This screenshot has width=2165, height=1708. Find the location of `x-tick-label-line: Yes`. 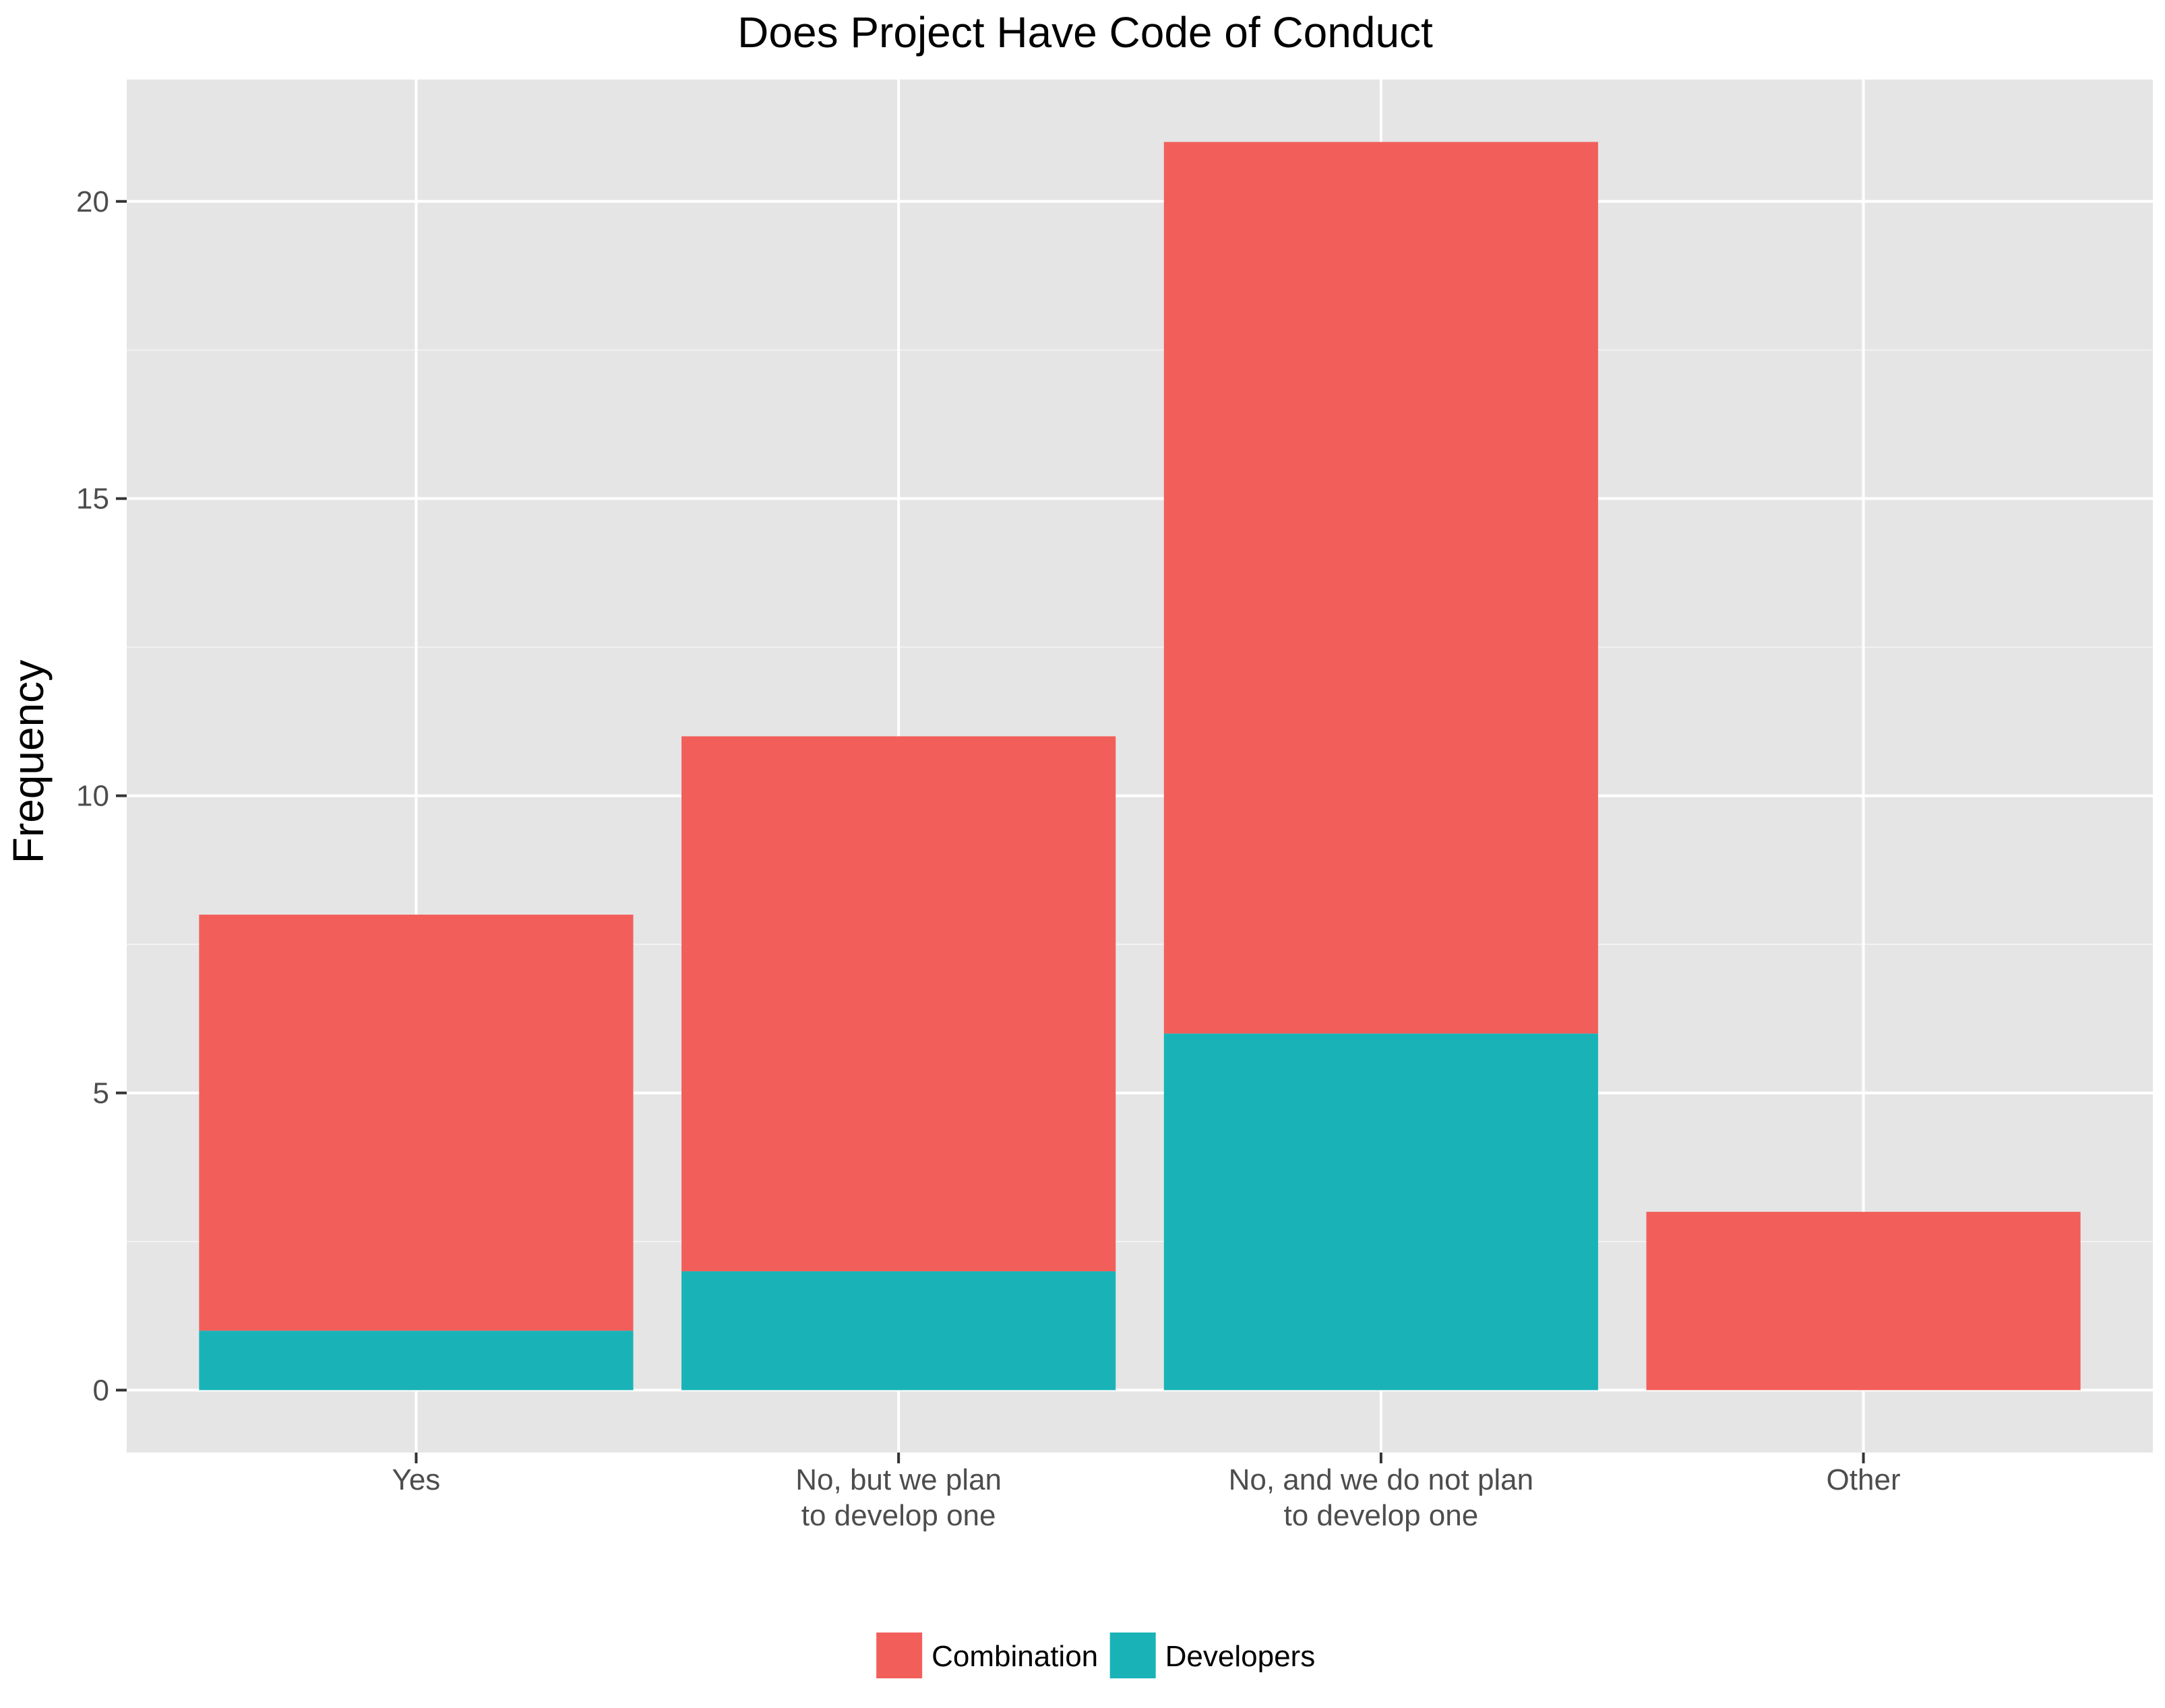

x-tick-label-line: Yes is located at coordinates (416, 1479).